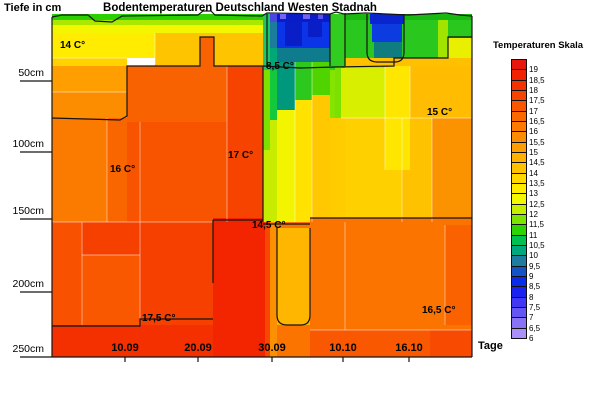 The width and height of the screenshot is (600, 402). Describe the element at coordinates (158, 318) in the screenshot. I see `temperature-annotation: 17,5 C°` at that location.